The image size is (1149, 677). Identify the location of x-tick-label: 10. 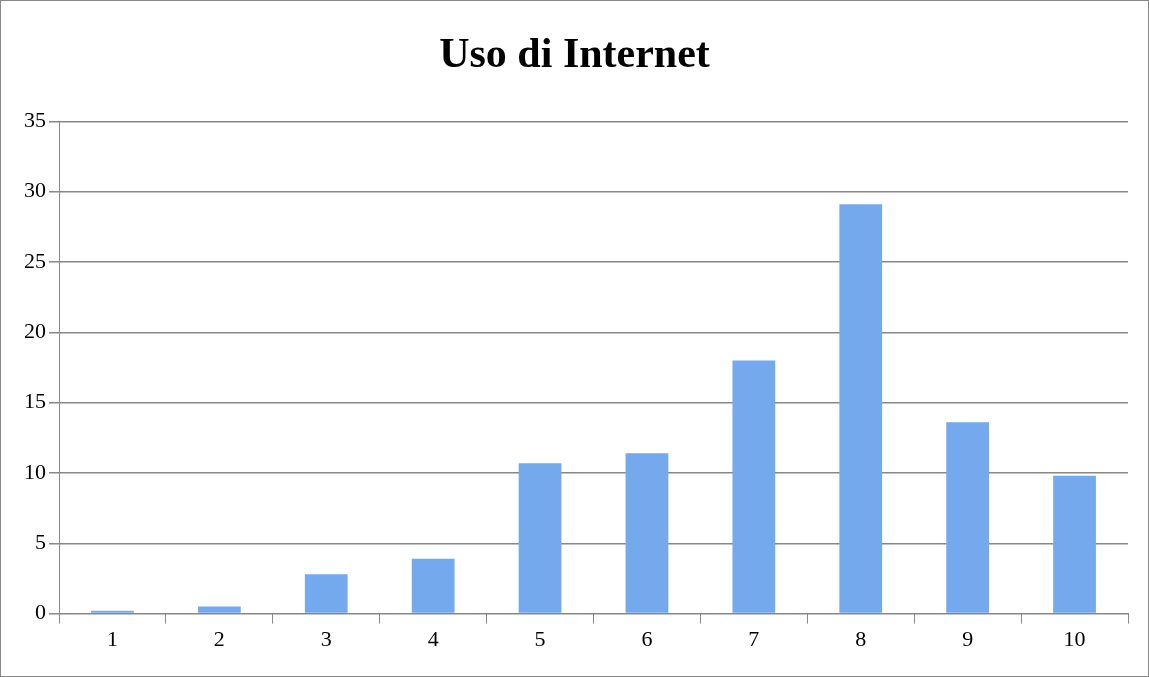
(1074, 638).